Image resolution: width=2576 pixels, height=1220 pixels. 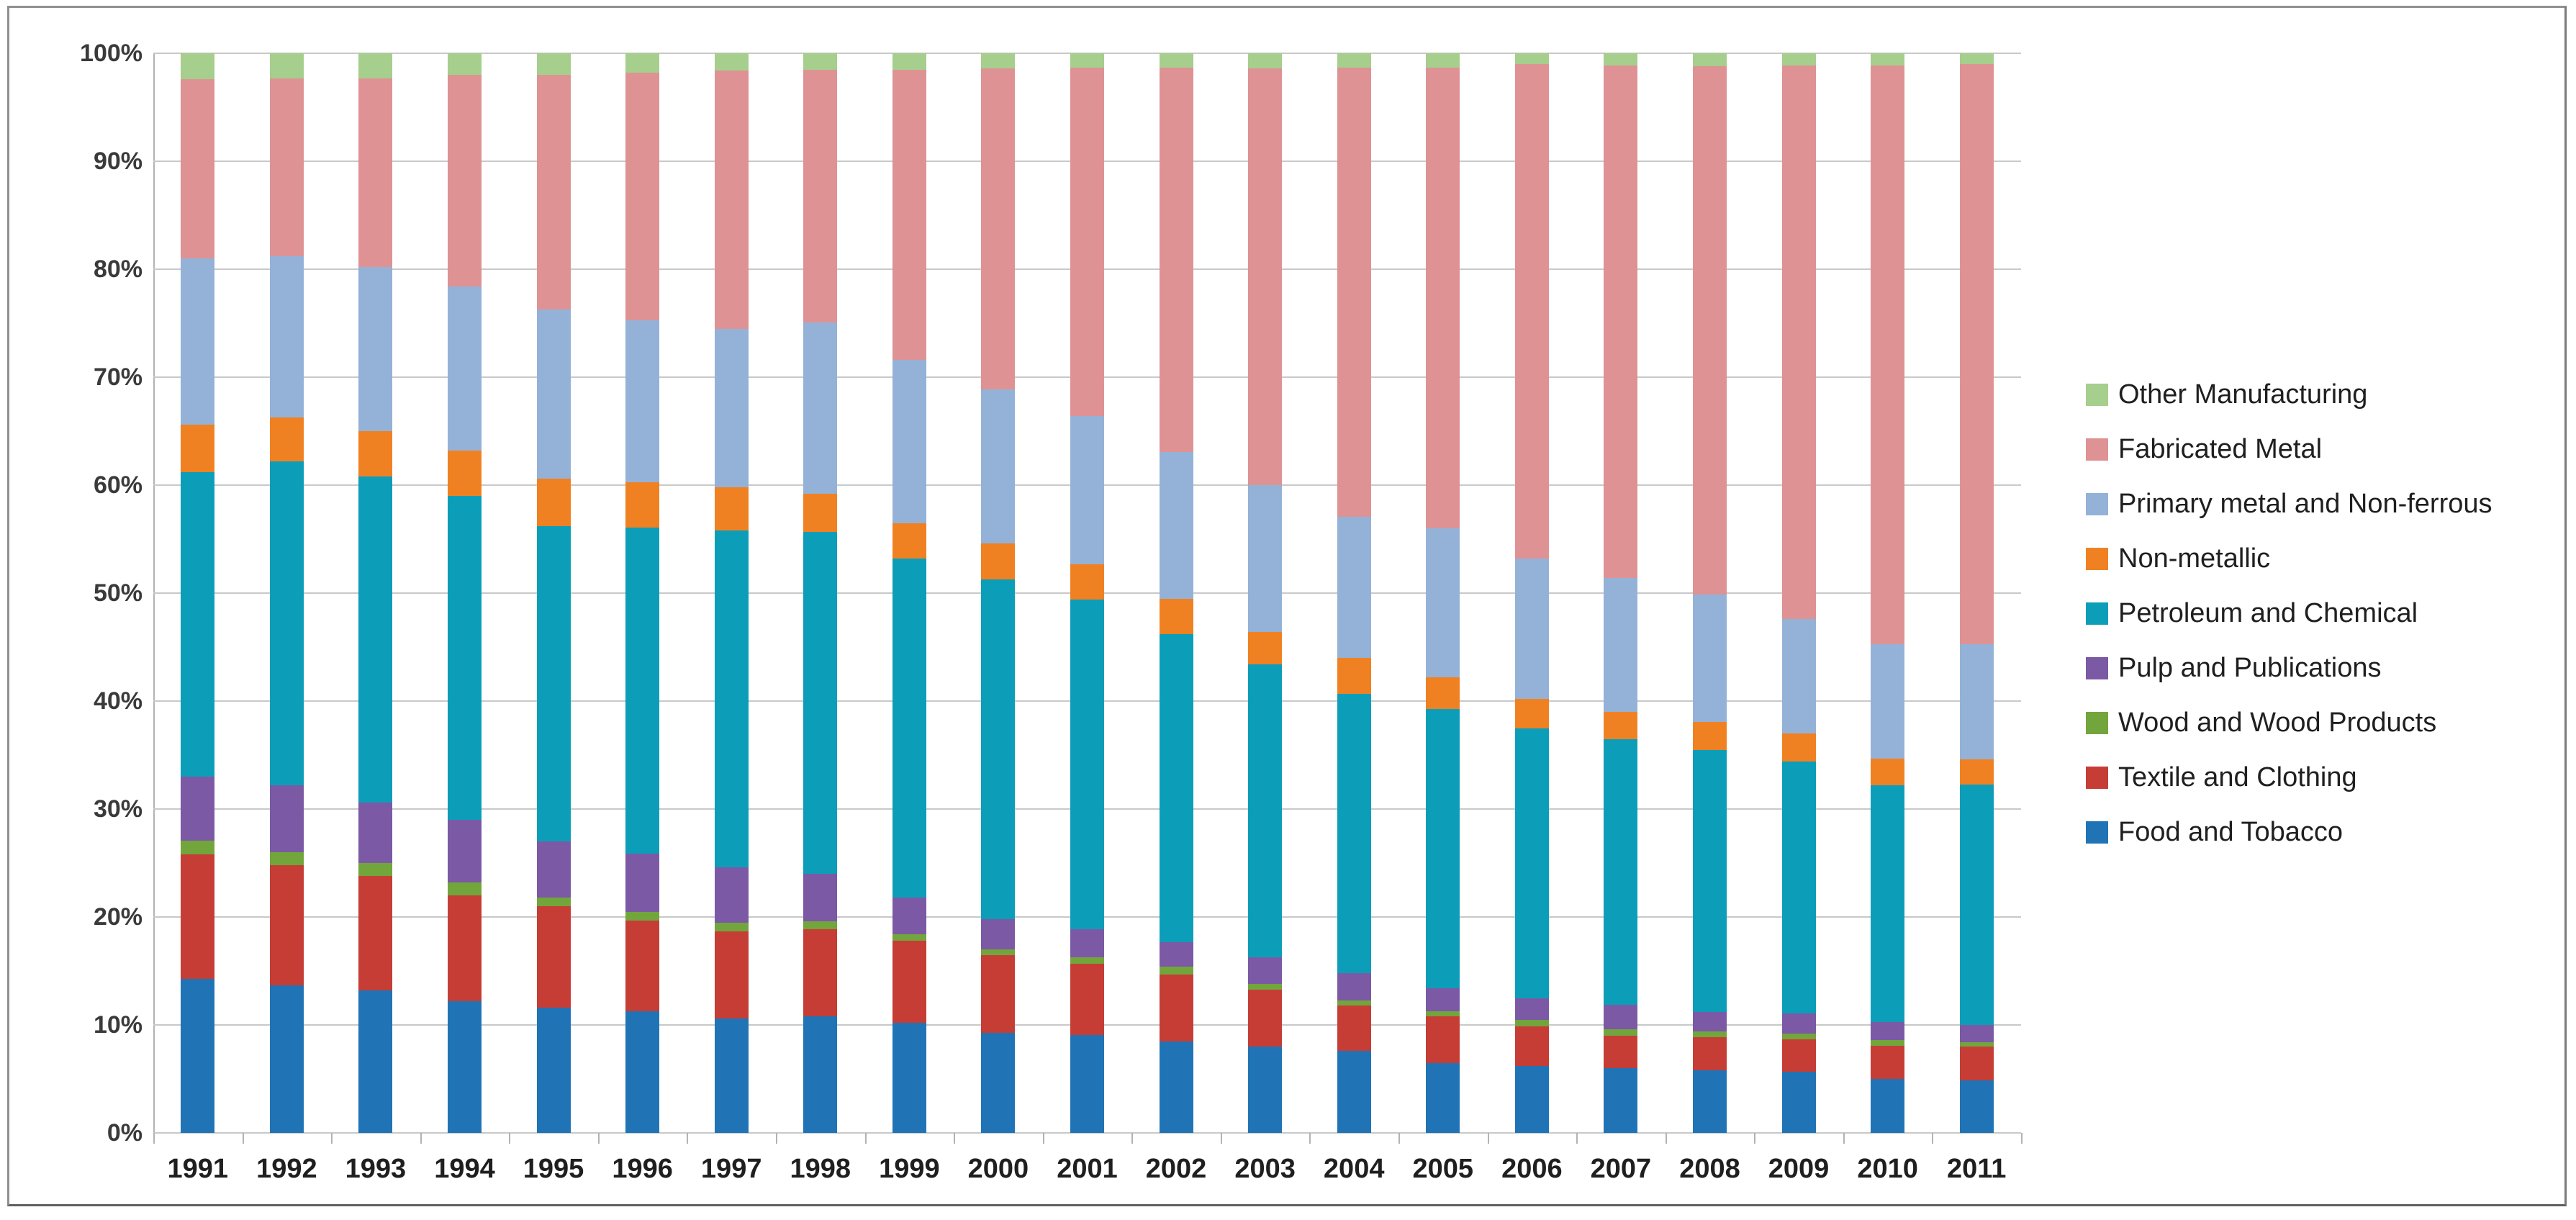 I want to click on bar-2009, so click(x=1799, y=593).